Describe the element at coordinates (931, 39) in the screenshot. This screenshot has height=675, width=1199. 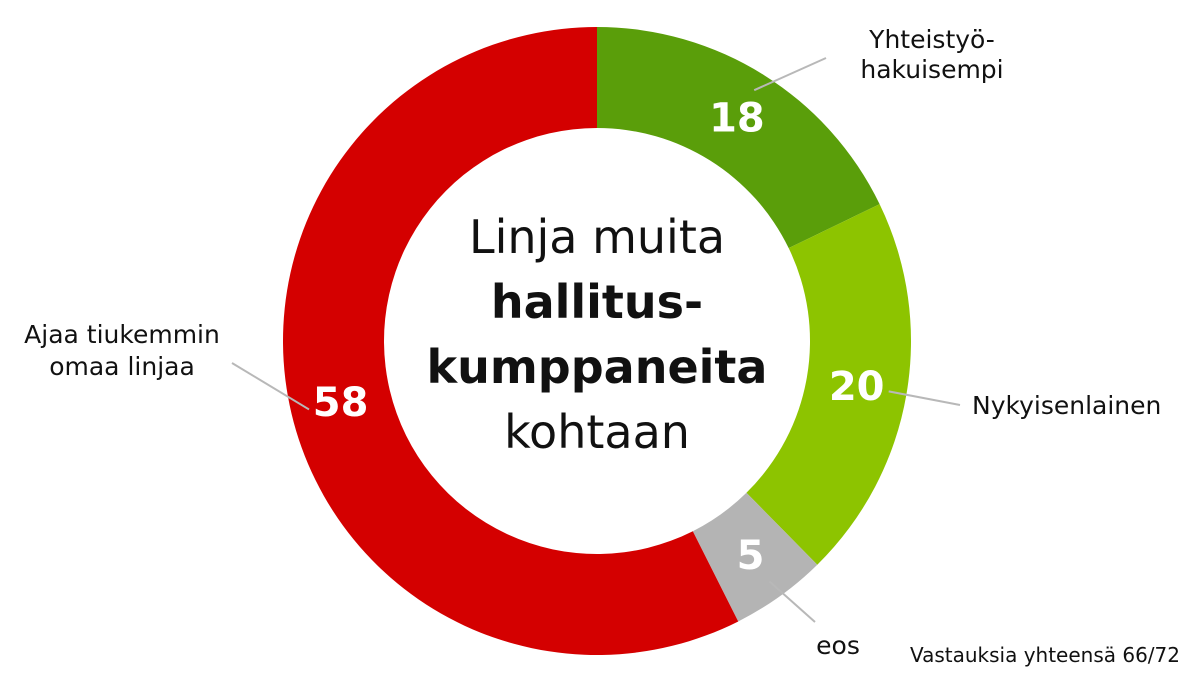
I see `category-label-0-line-0: Yhteistyö-` at that location.